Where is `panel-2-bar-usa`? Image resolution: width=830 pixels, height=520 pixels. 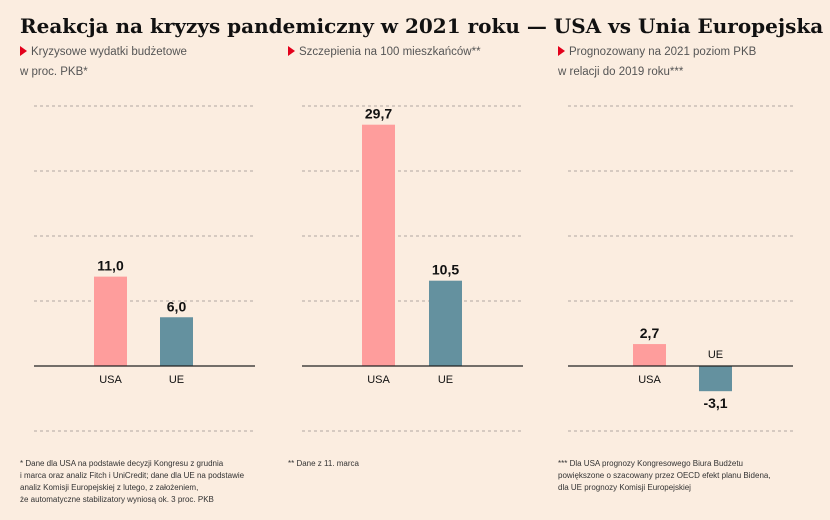
panel-2-bar-usa is located at coordinates (378, 245).